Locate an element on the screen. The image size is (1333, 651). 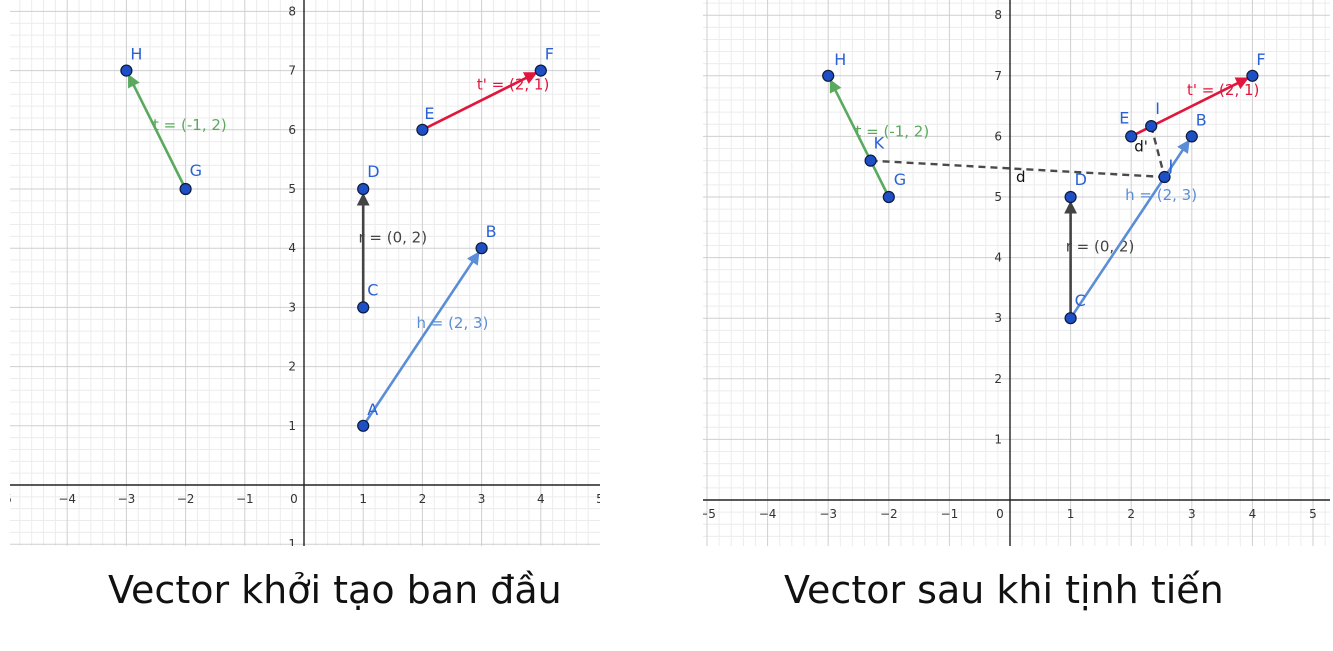
y-tick-label: 4 is located at coordinates (292, 248).